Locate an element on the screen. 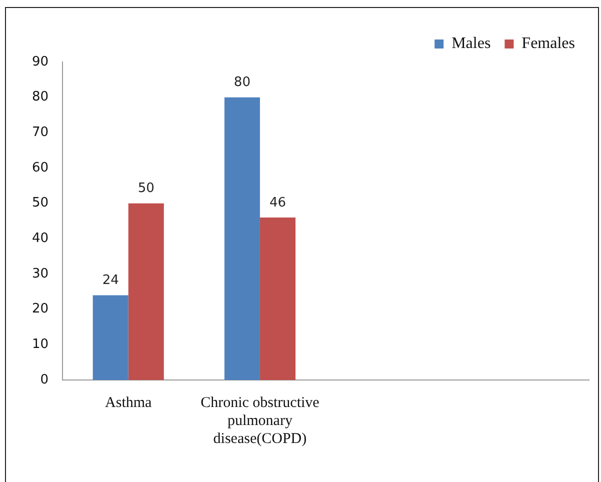 The height and width of the screenshot is (482, 601). data-label: 24 is located at coordinates (110, 280).